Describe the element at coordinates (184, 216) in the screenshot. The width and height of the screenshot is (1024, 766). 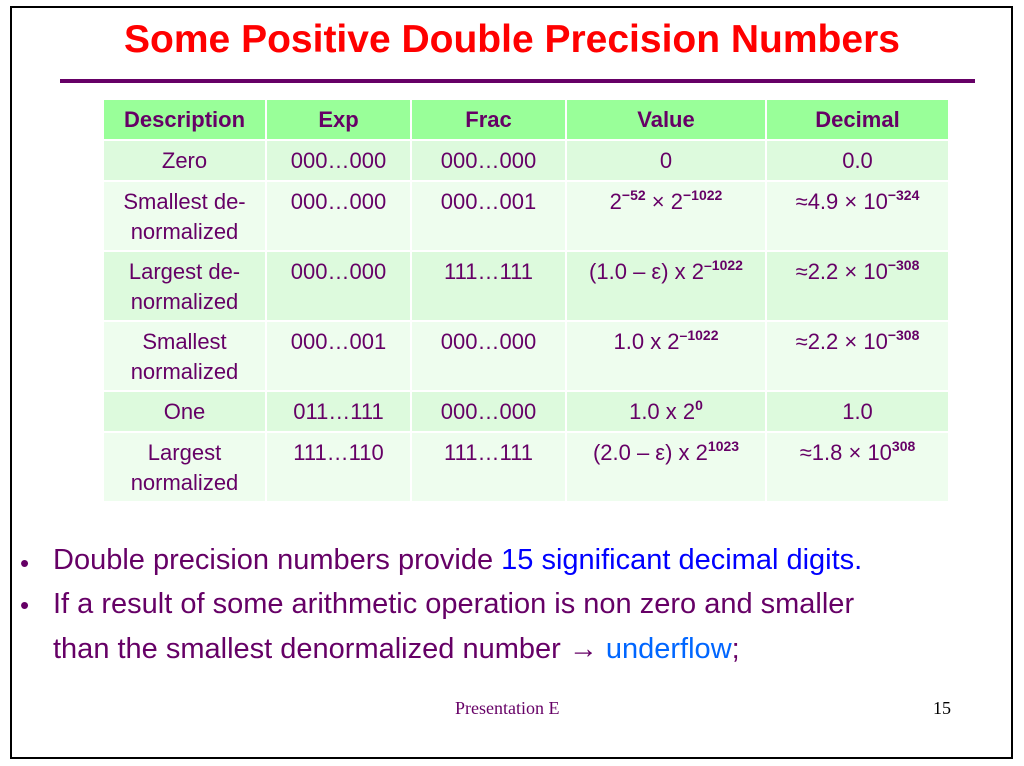
I see `cell-description: Smallest de-normalized` at that location.